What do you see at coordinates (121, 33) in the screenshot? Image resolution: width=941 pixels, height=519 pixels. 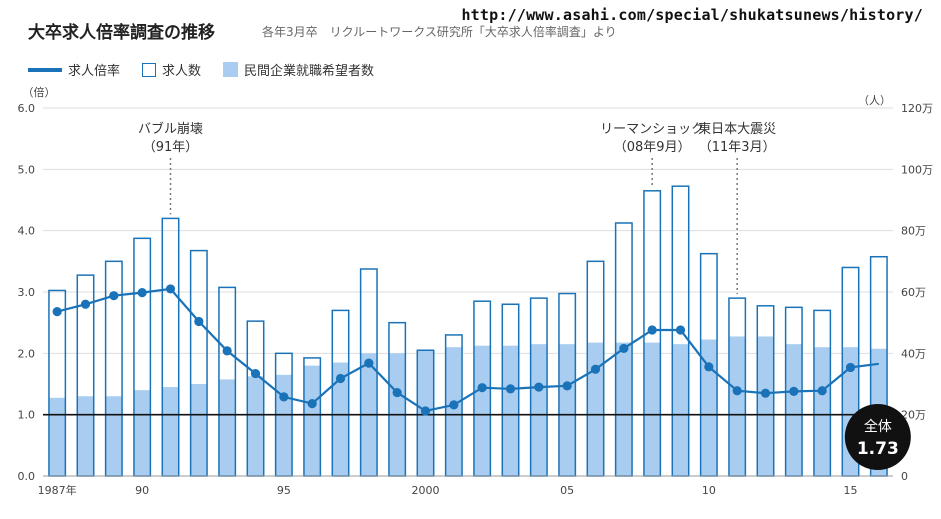 I see `page-title: 大卒求人倍率調査の推移` at bounding box center [121, 33].